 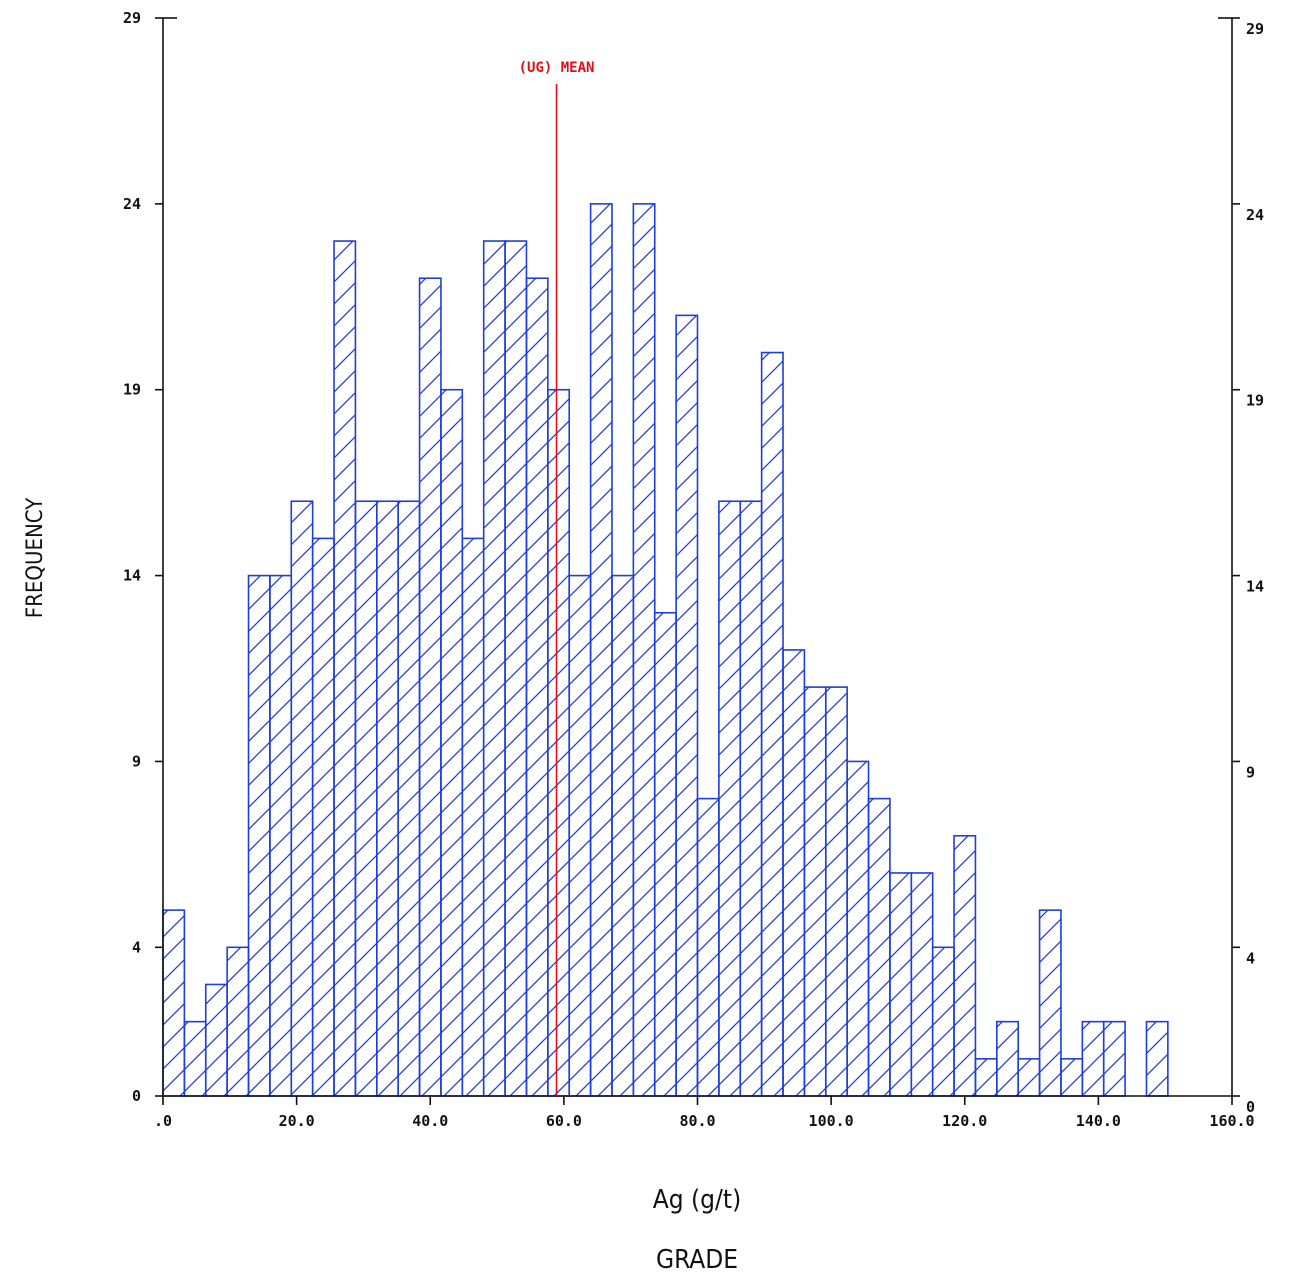 What do you see at coordinates (430, 1121) in the screenshot?
I see `x-tick-label: 40.0` at bounding box center [430, 1121].